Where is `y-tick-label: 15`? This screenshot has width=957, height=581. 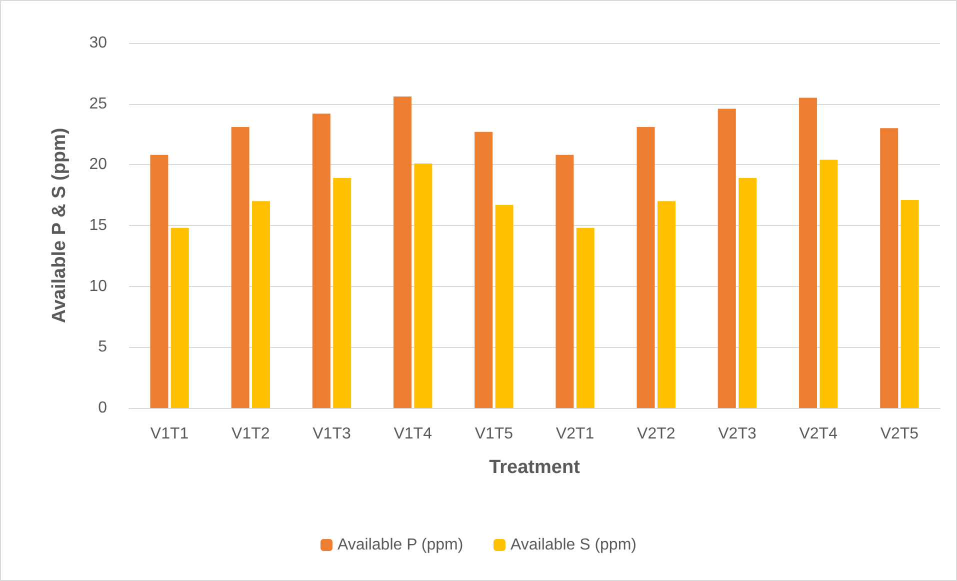 y-tick-label: 15 is located at coordinates (98, 225).